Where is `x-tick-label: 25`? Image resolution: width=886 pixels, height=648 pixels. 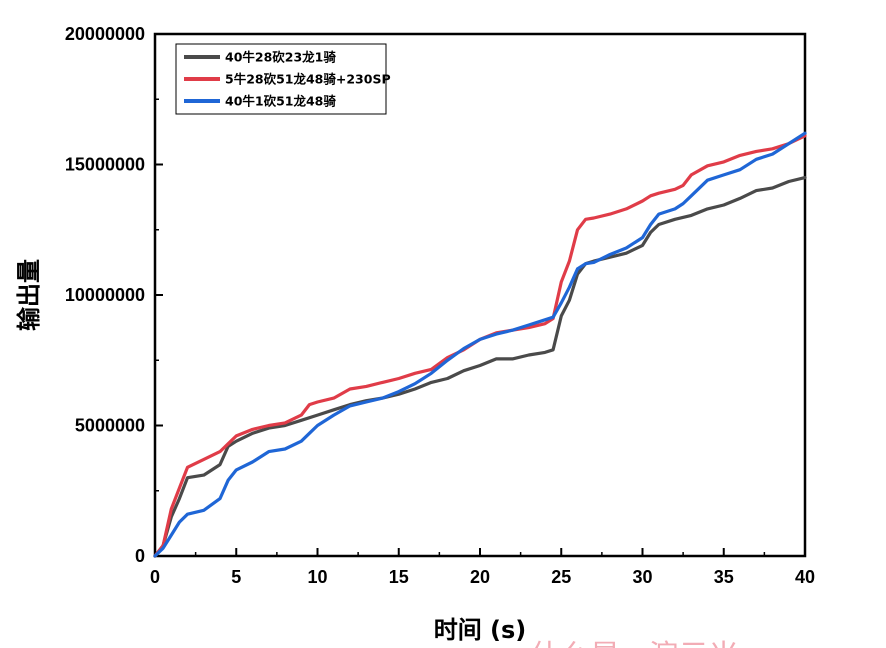
x-tick-label: 25 is located at coordinates (561, 577).